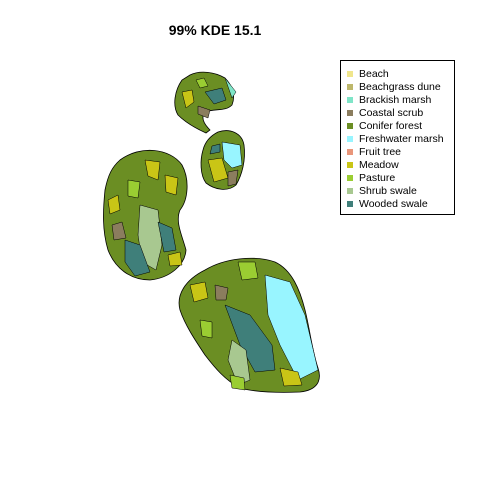 This screenshot has width=480, height=480. I want to click on legend-label: Conifer forest, so click(391, 125).